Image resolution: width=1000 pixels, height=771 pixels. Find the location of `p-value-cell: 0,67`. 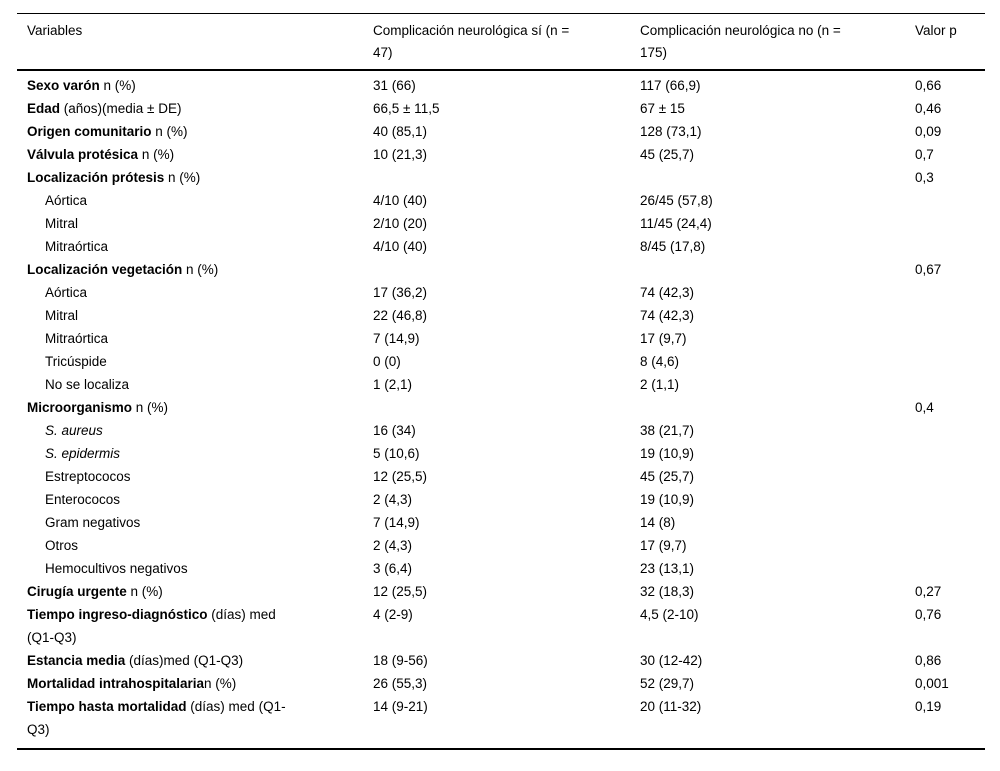

p-value-cell: 0,67 is located at coordinates (928, 269).